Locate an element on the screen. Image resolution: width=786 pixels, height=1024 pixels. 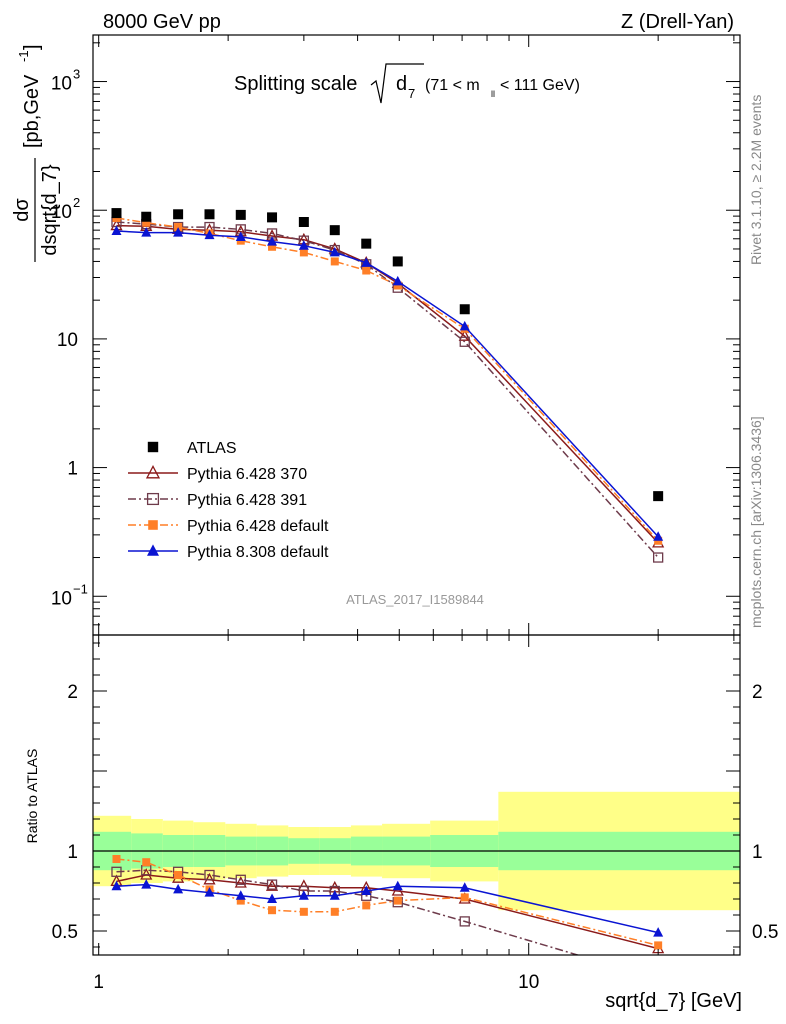
y-tick-label-exponent: 2 is located at coordinates (76, 202).